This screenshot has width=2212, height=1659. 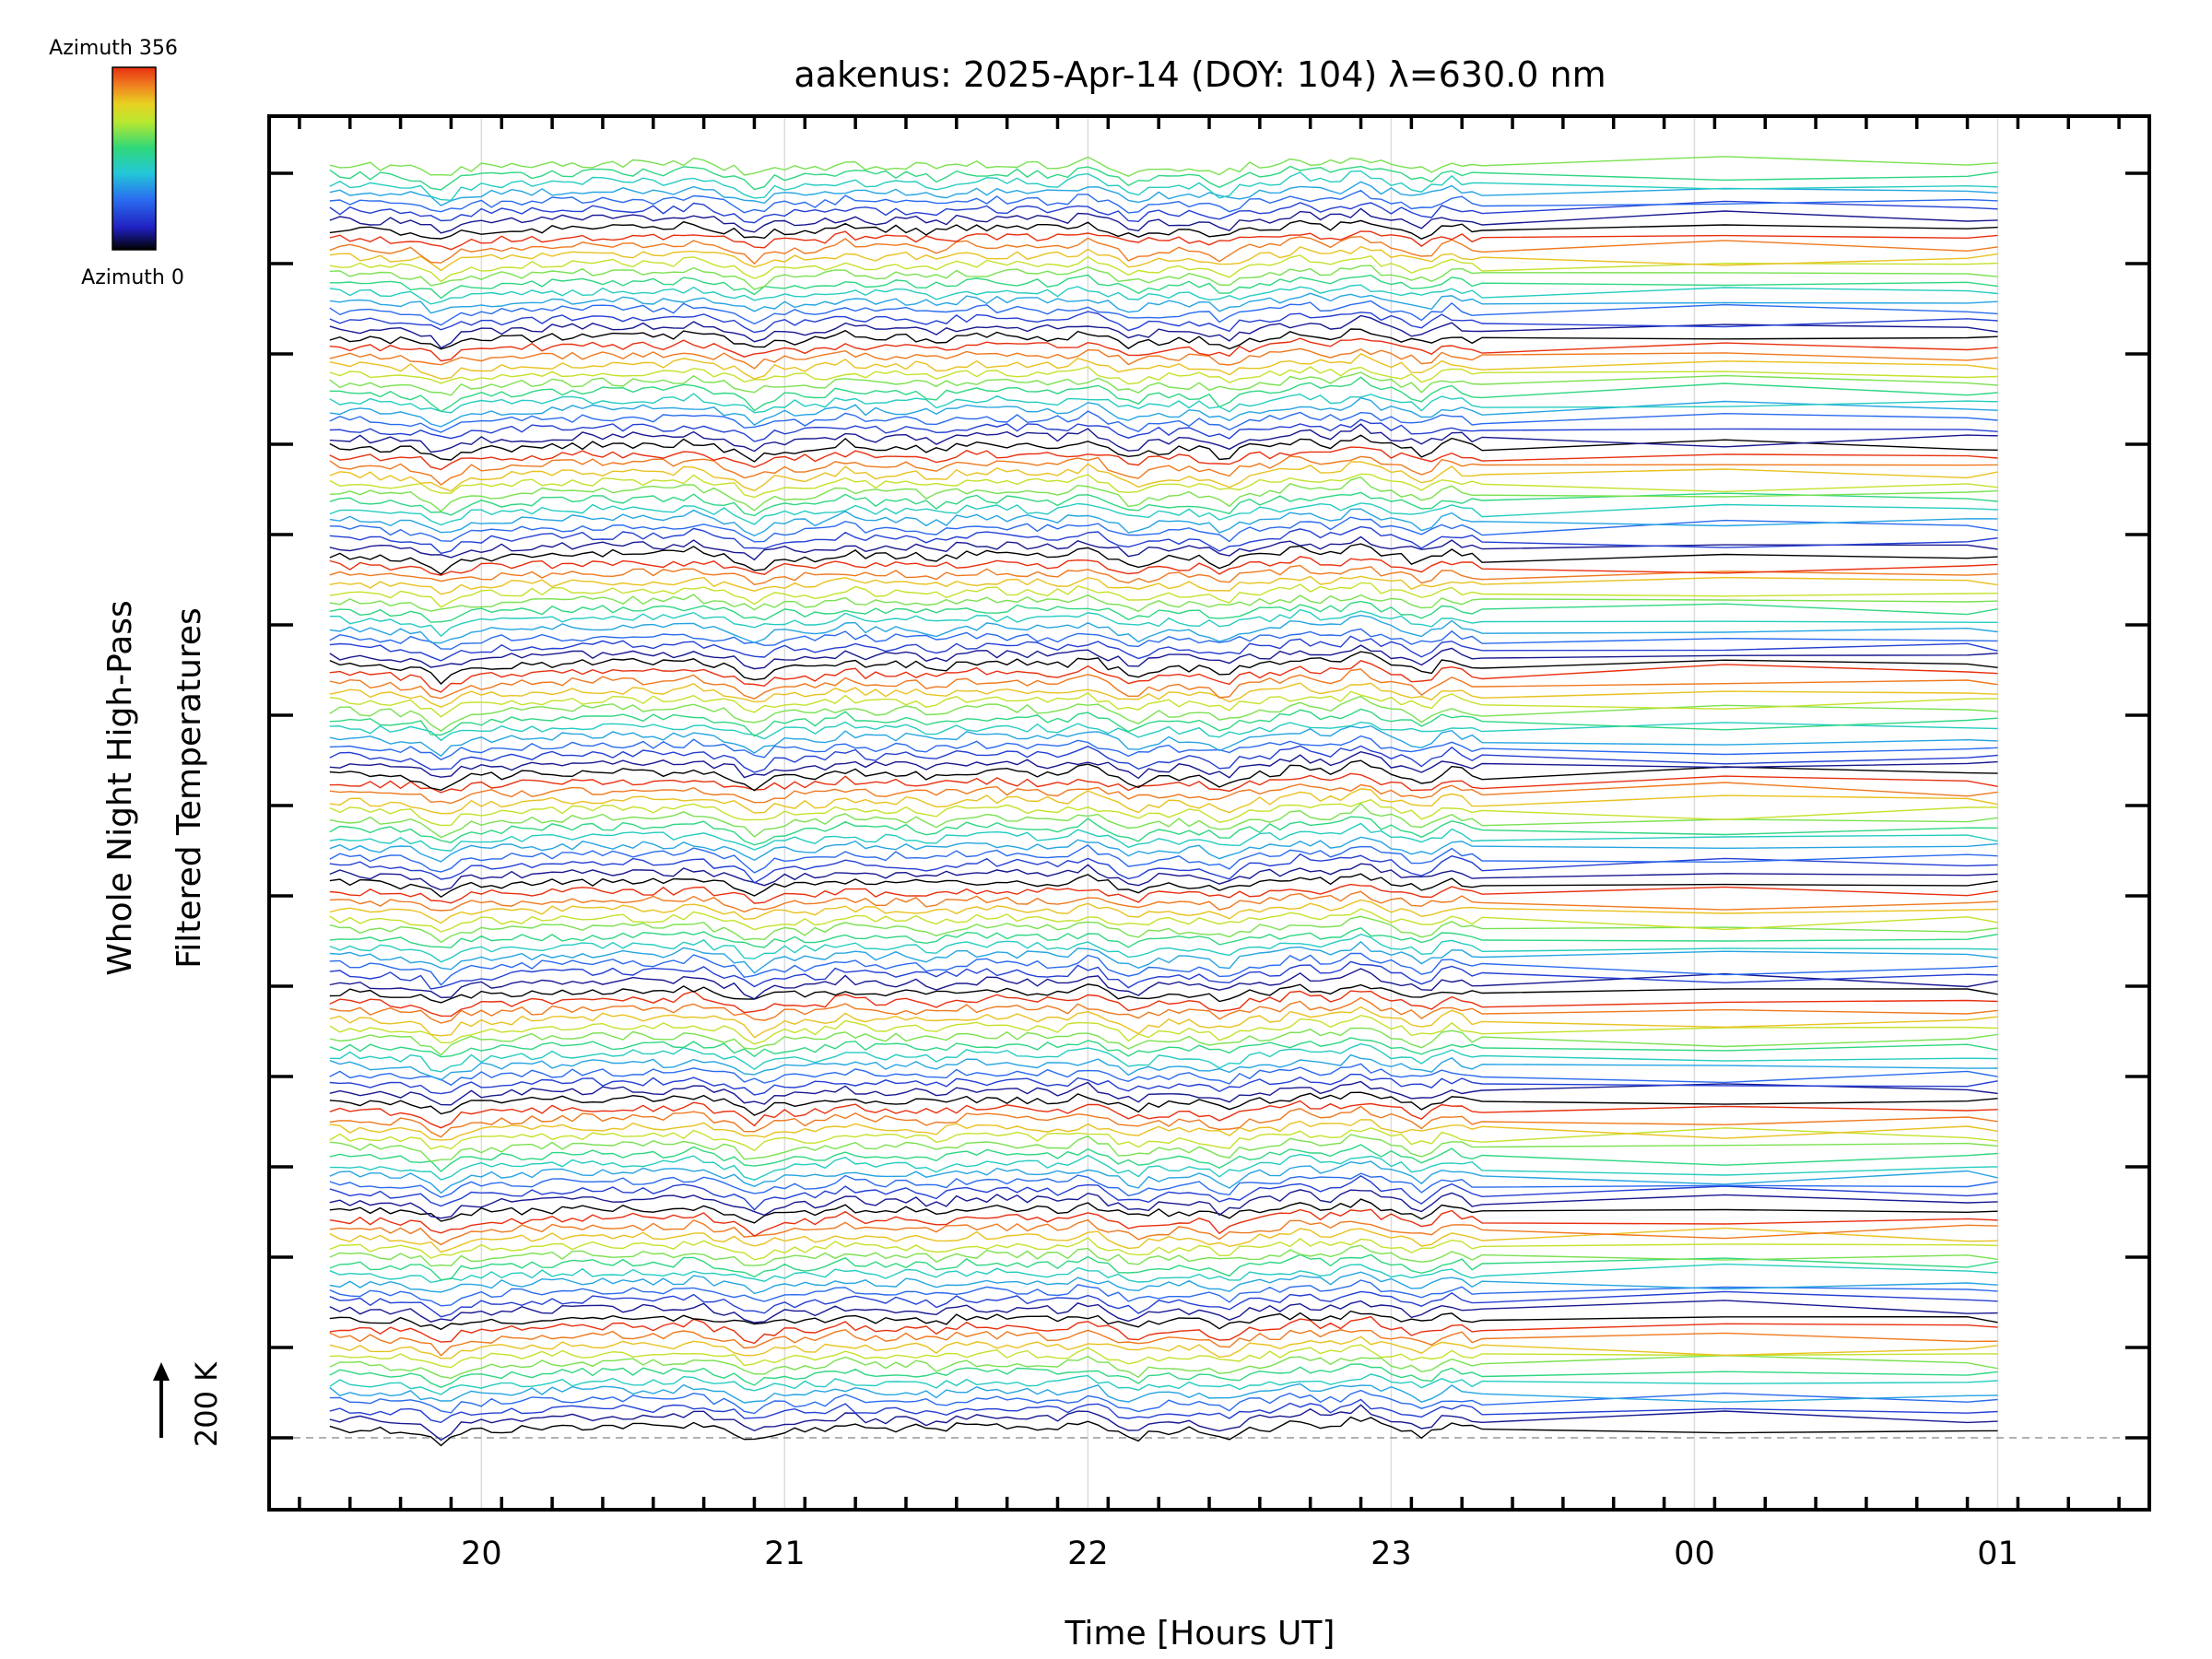 I want to click on scale-arrow-head, so click(x=161, y=1371).